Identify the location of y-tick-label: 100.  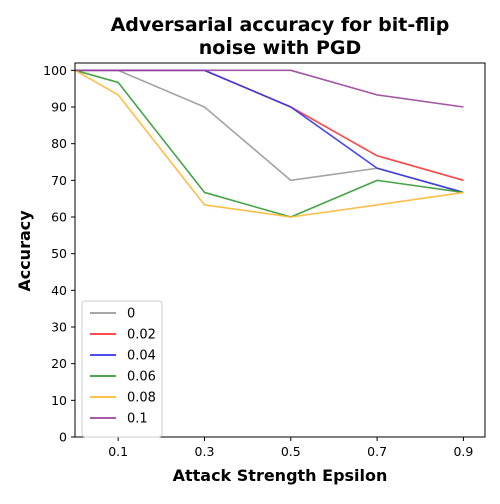
(55, 70).